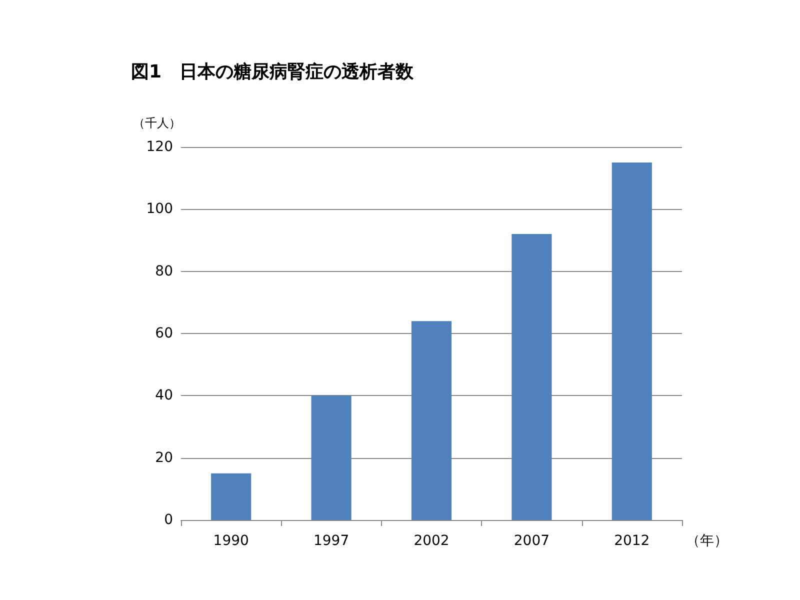  Describe the element at coordinates (632, 541) in the screenshot. I see `x-tick-label: 2012` at that location.